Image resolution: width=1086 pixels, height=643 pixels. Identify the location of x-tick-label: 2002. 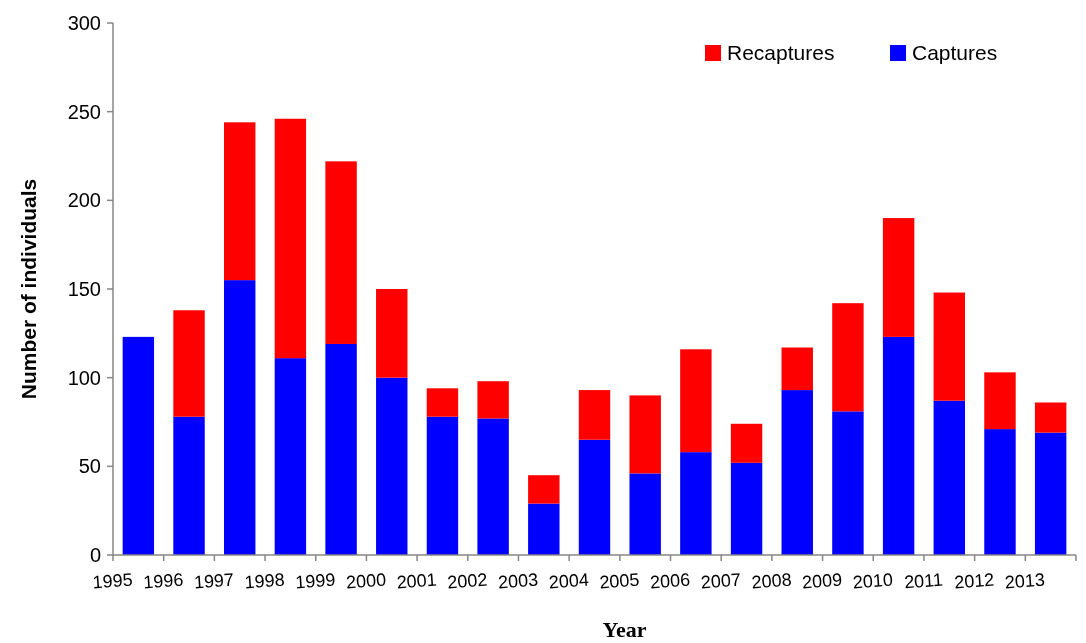
(467, 581).